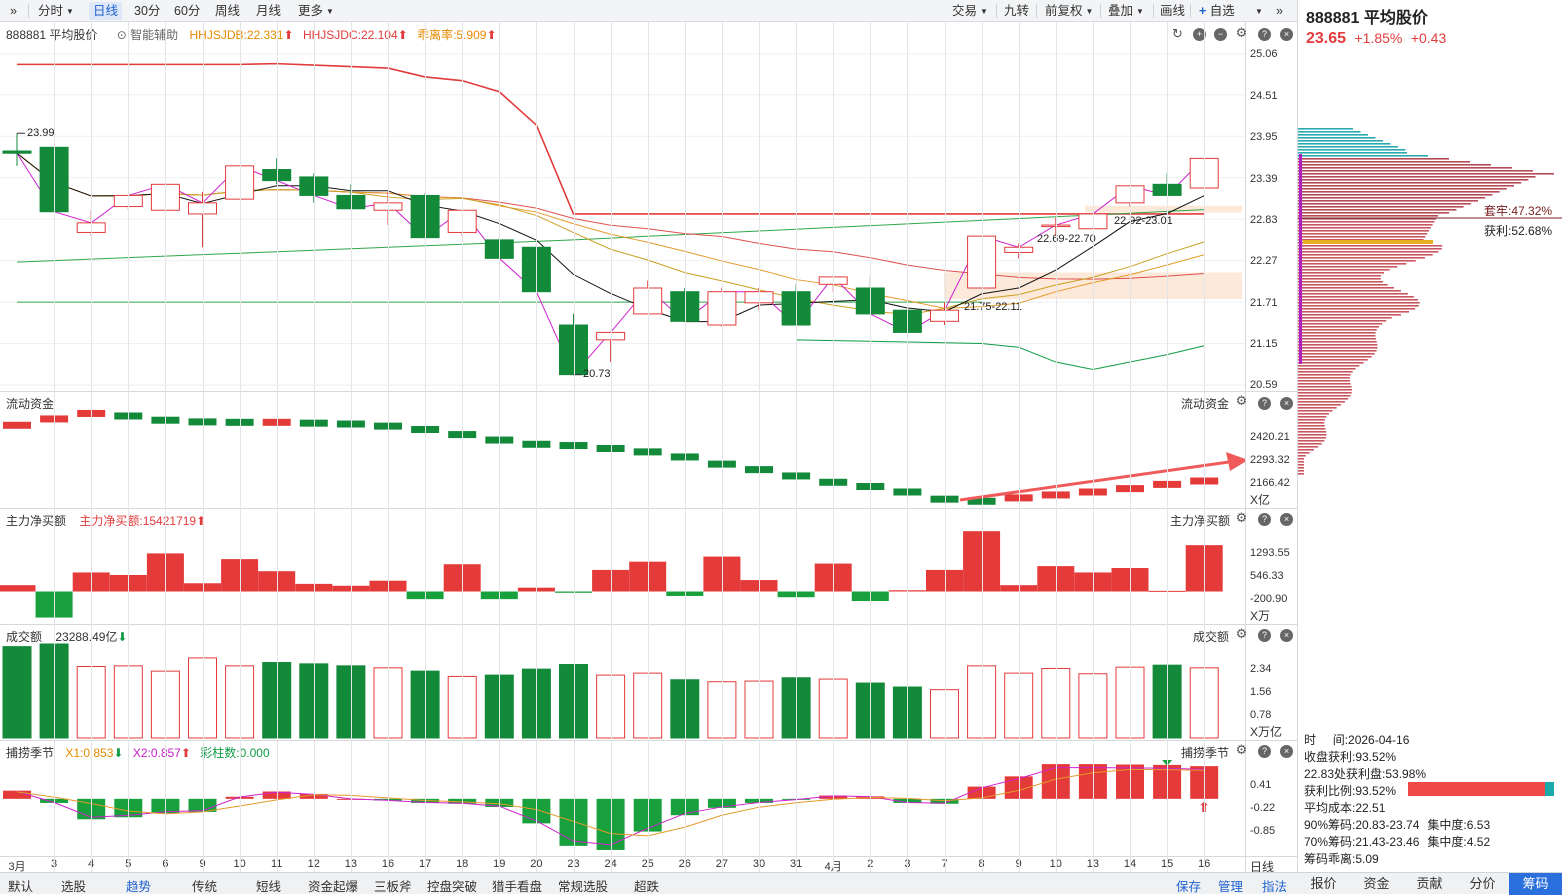 The height and width of the screenshot is (895, 1562). I want to click on strategy-tab: 三板斧, so click(393, 887).